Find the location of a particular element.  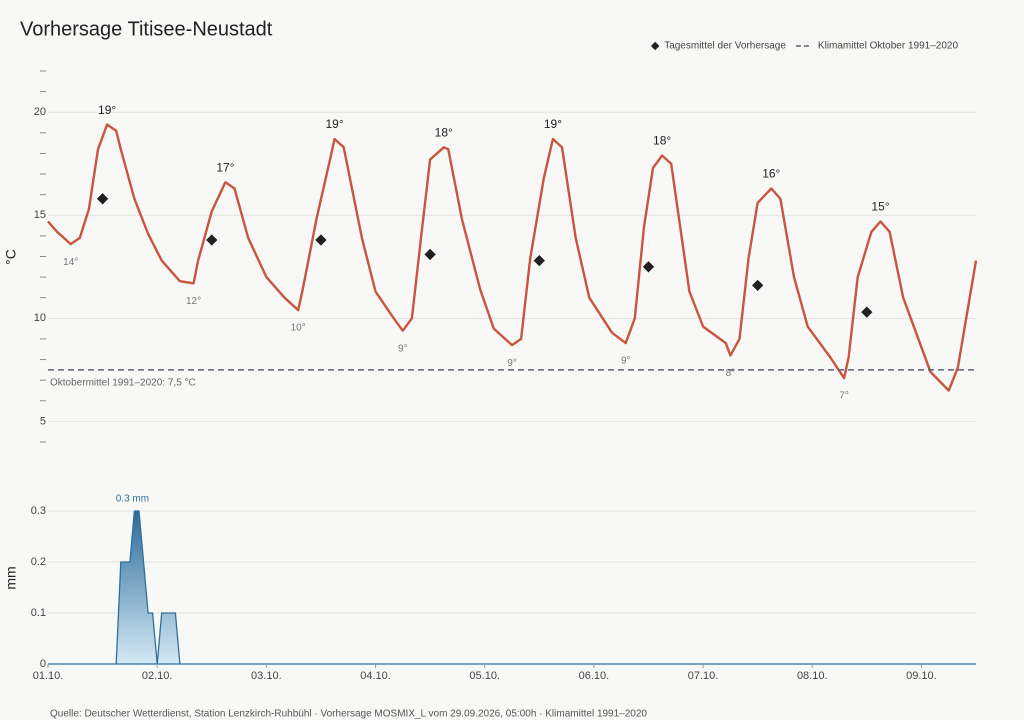

y-tick-label: 0.1 is located at coordinates (38, 613).